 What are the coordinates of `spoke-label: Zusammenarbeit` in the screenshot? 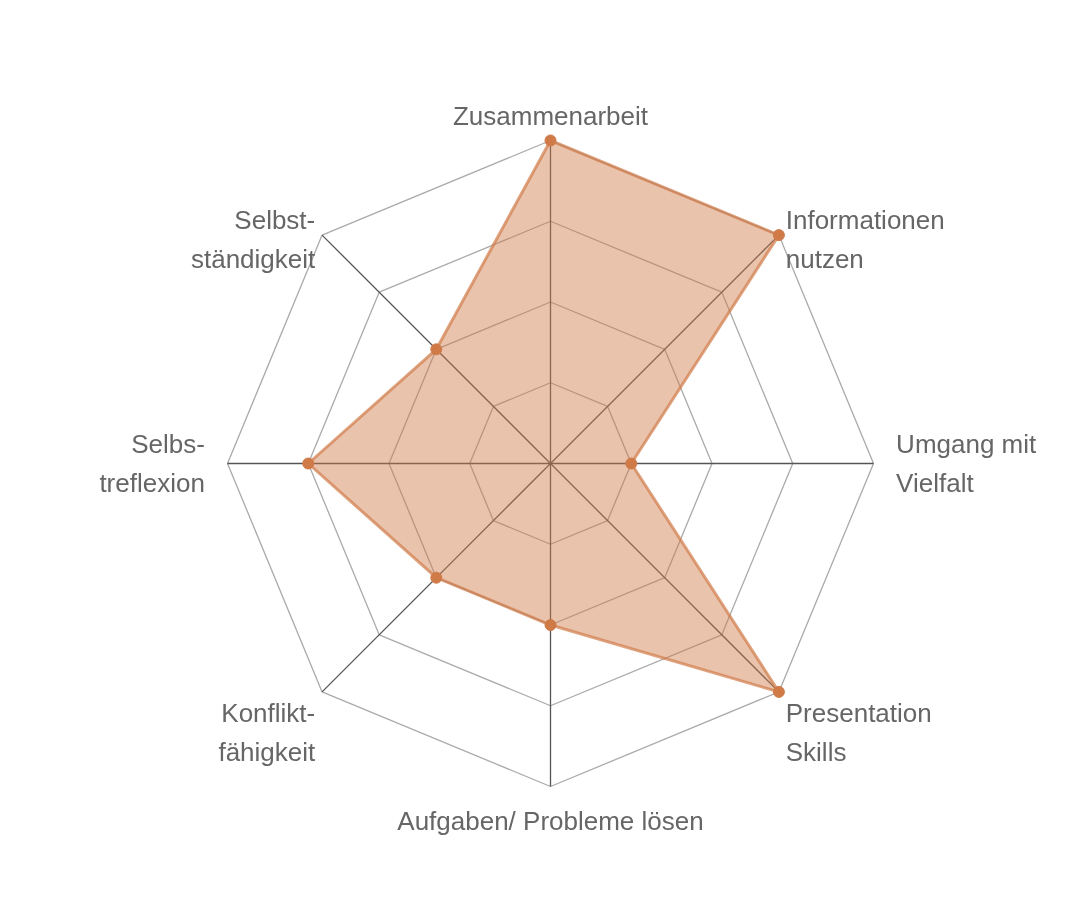 It's located at (550, 115).